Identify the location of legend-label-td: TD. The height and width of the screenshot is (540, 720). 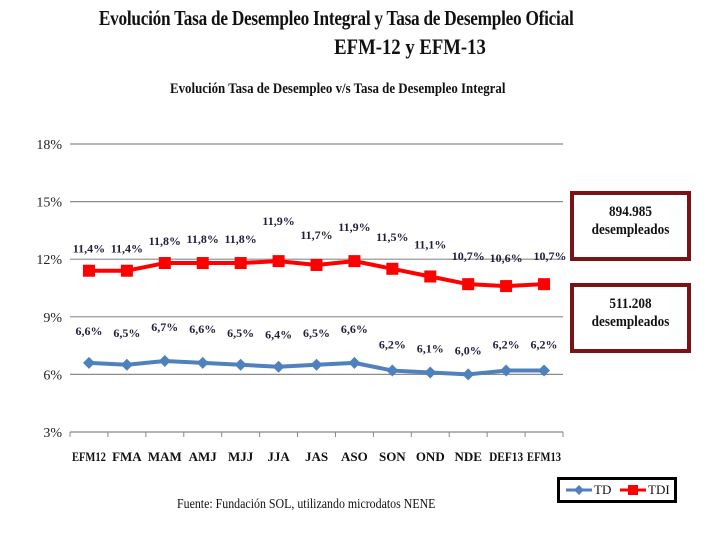
(603, 489).